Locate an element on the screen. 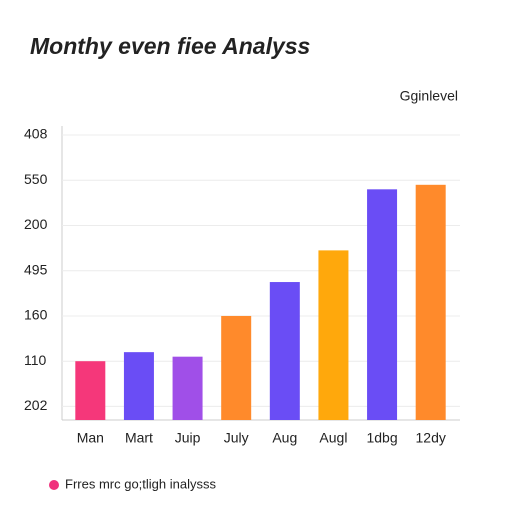 This screenshot has height=512, width=512. x-tick-label: 1dbg is located at coordinates (381, 438).